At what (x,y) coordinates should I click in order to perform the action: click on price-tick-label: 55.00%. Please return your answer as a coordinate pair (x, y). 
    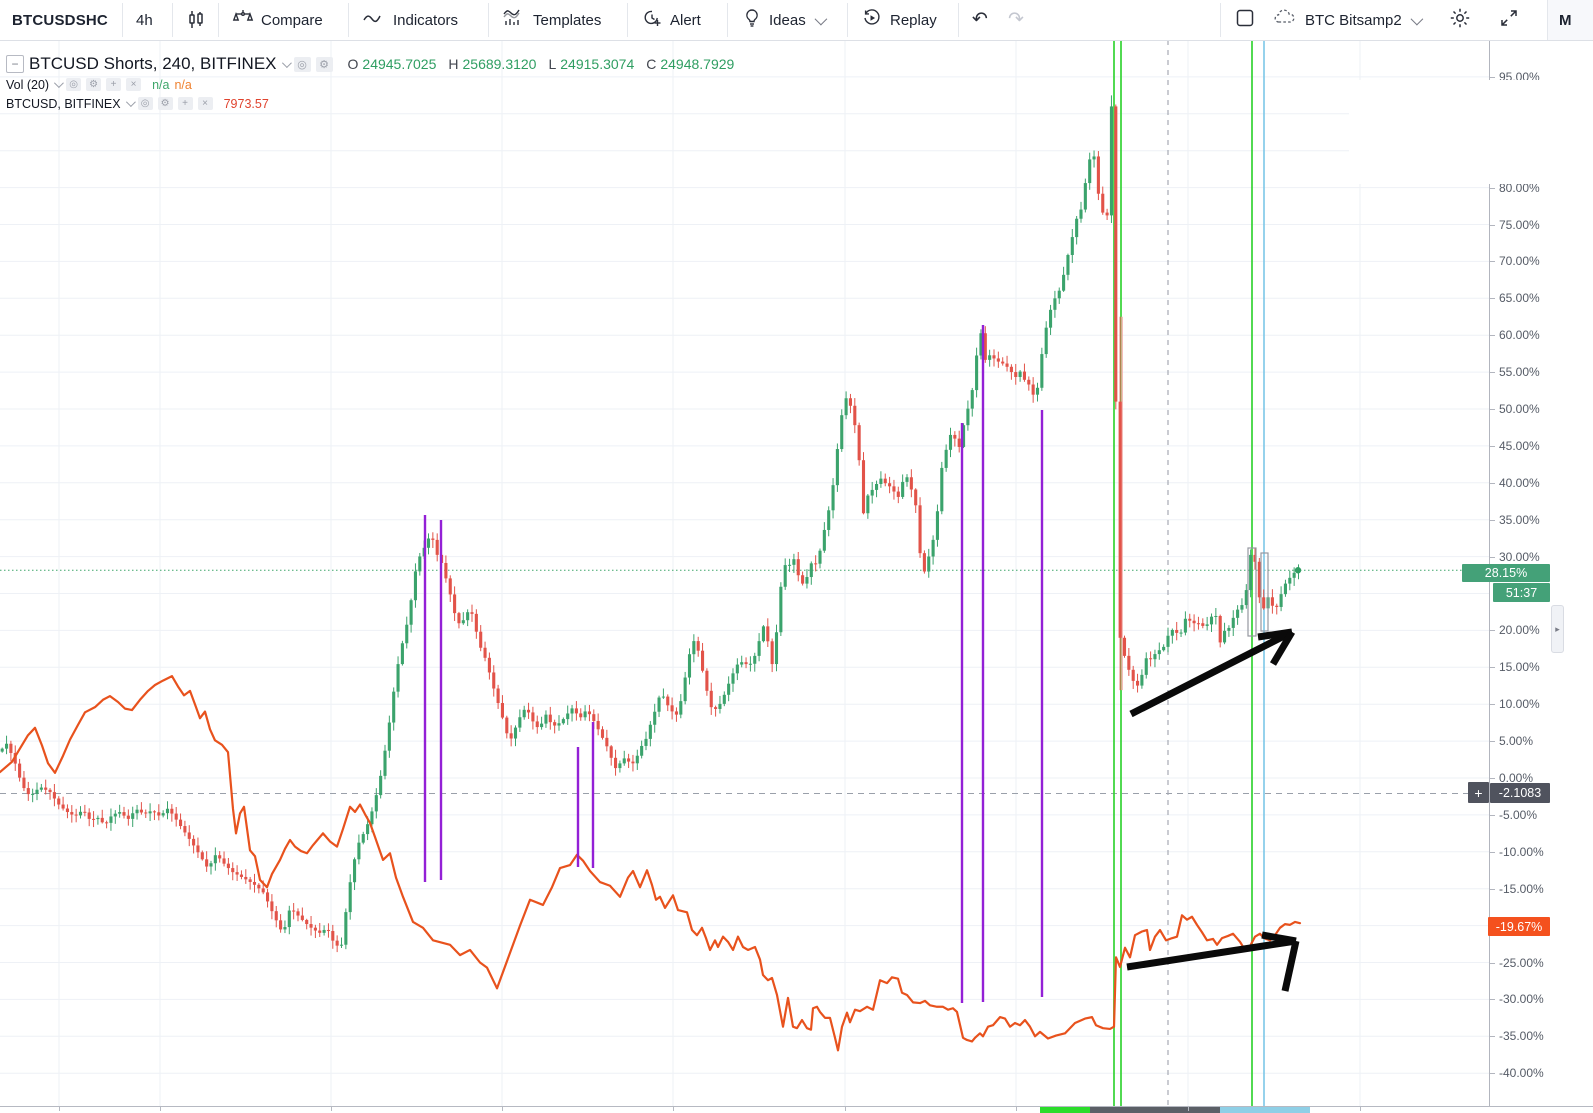
    Looking at the image, I should click on (1526, 372).